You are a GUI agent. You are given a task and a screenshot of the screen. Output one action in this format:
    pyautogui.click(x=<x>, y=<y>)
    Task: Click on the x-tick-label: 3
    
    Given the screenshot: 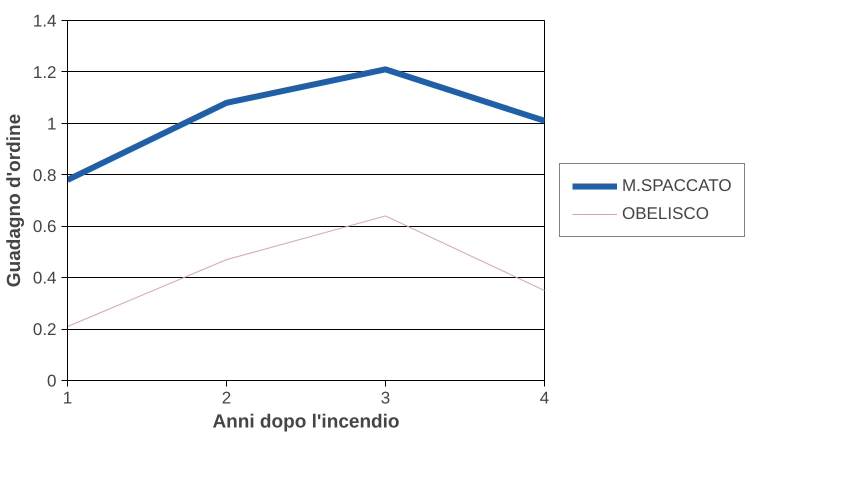 What is the action you would take?
    pyautogui.click(x=385, y=398)
    